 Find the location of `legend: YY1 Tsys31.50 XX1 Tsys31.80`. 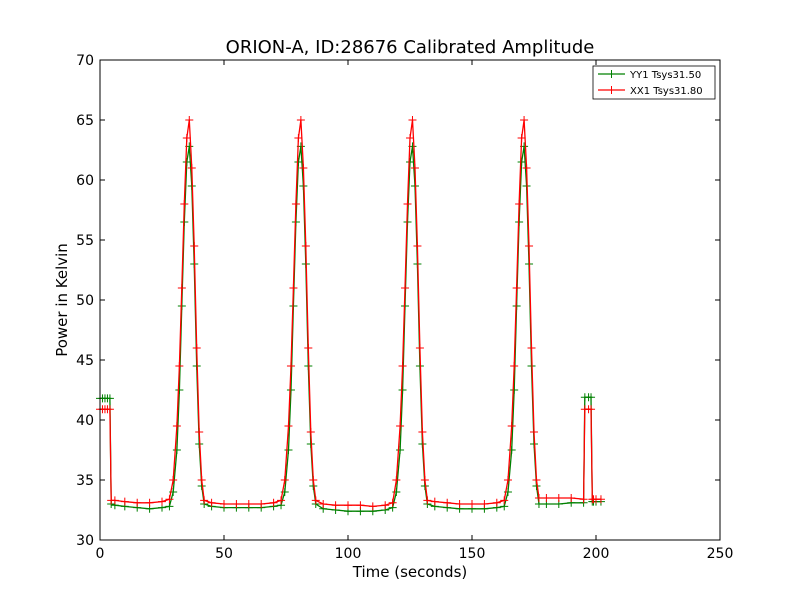

legend: YY1 Tsys31.50 XX1 Tsys31.80 is located at coordinates (654, 82).